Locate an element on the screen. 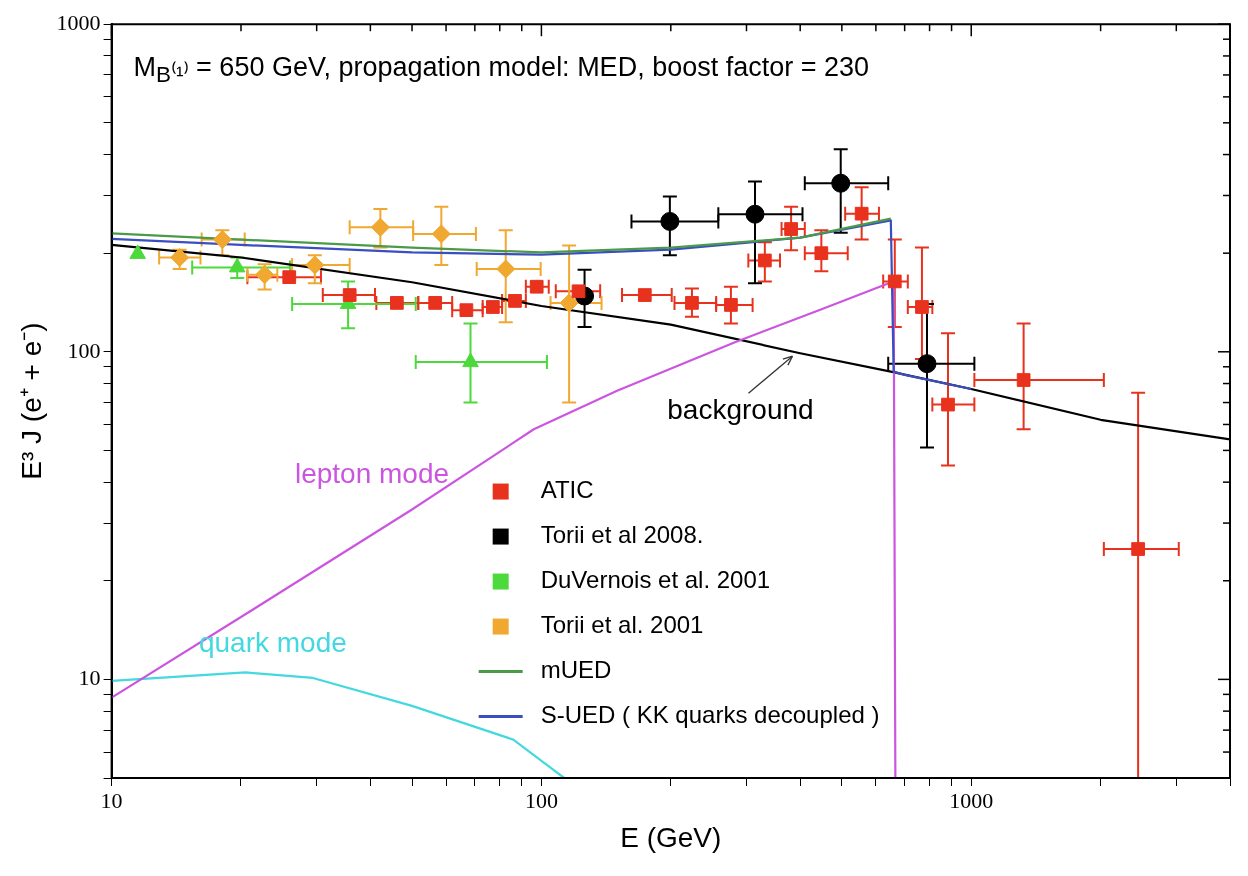 This screenshot has width=1248, height=876. legend-label: DuVernois et al. 2001 is located at coordinates (655, 580).